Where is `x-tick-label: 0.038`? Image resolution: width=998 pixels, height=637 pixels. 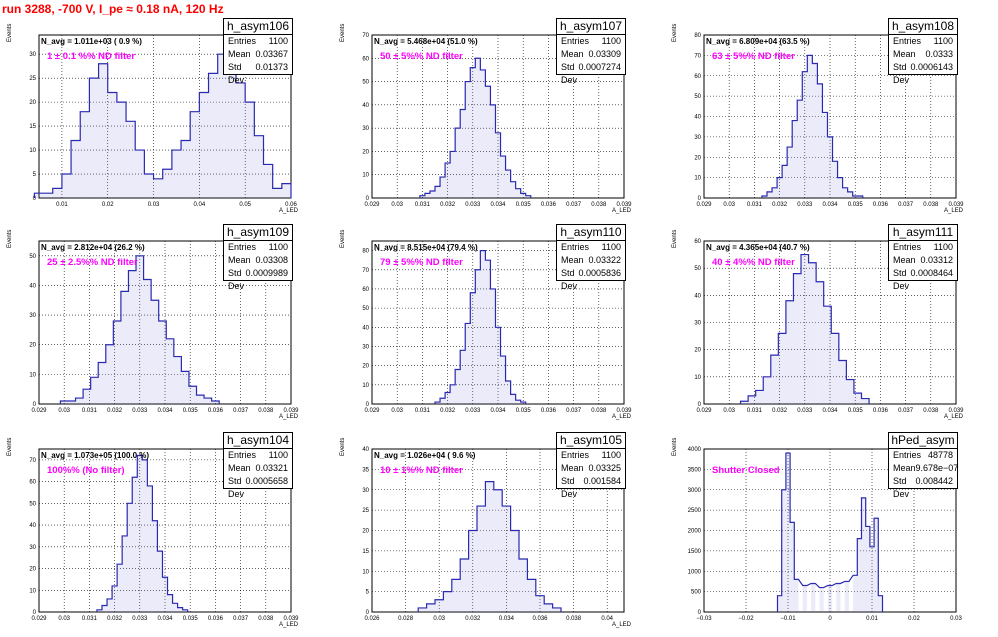
x-tick-label: 0.038 is located at coordinates (574, 619).